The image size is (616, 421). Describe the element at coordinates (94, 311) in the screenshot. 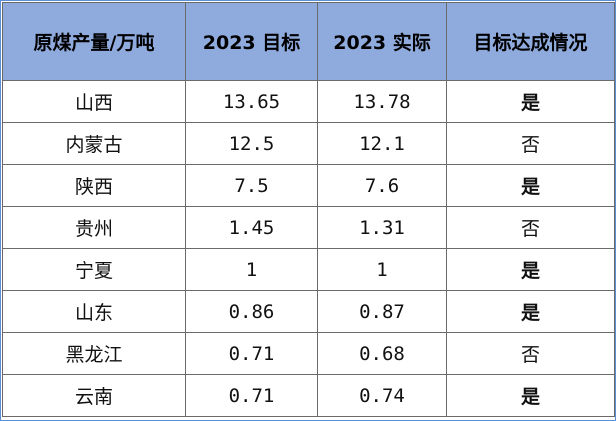

I see `province-cell: 山东` at that location.